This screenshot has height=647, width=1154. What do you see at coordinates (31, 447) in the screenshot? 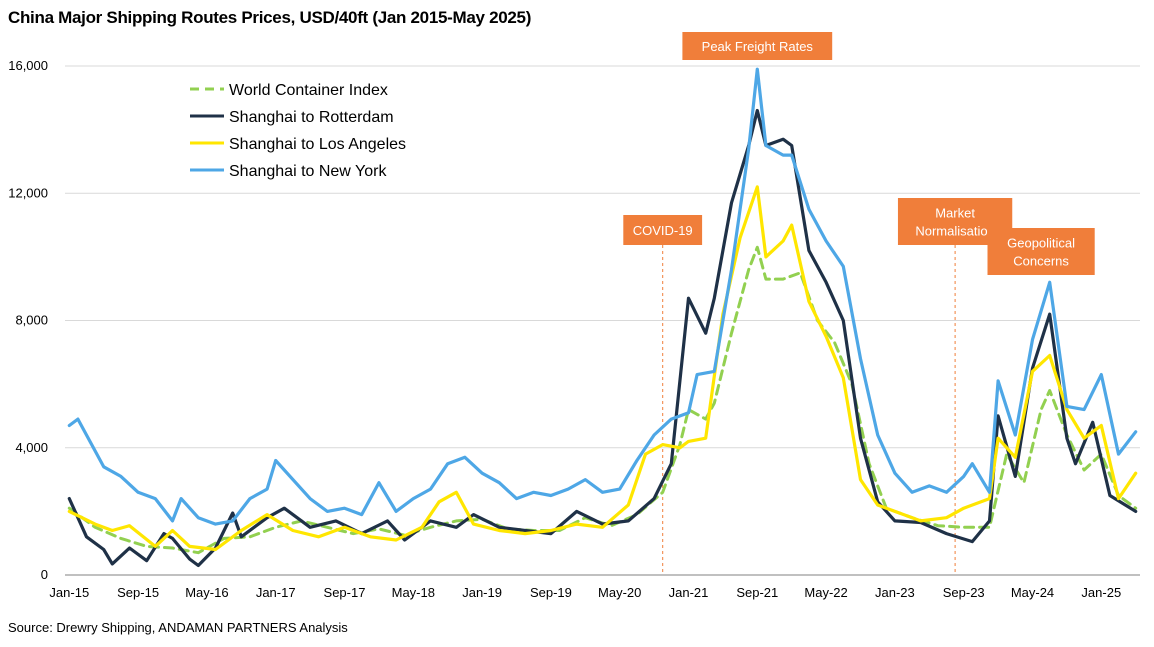
I see `y-tick-label: 4,000` at bounding box center [31, 447].